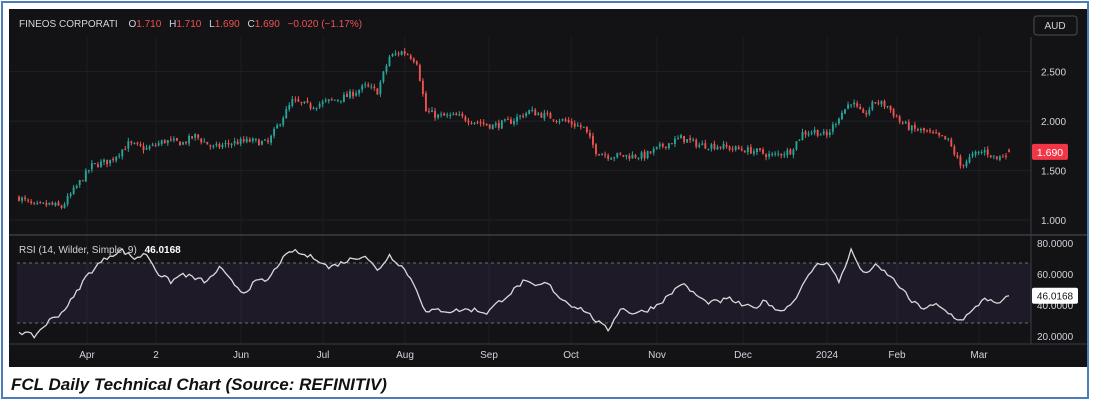 This screenshot has width=1094, height=403. Describe the element at coordinates (1055, 306) in the screenshot. I see `rsi-tick-label: 40.0000` at that location.